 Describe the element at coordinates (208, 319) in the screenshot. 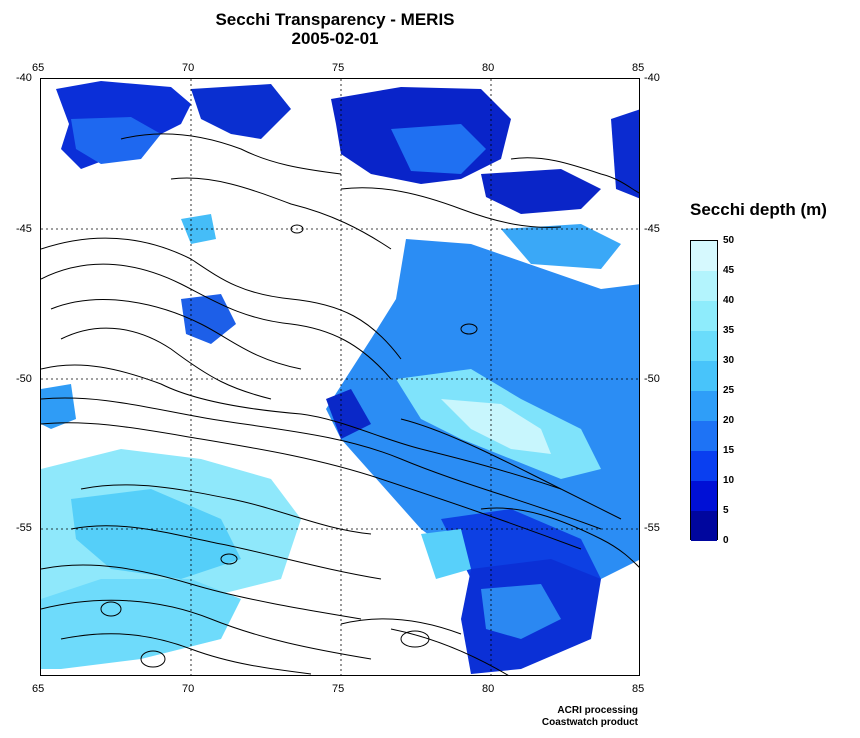

I see `ocean-patch-mid-left` at that location.